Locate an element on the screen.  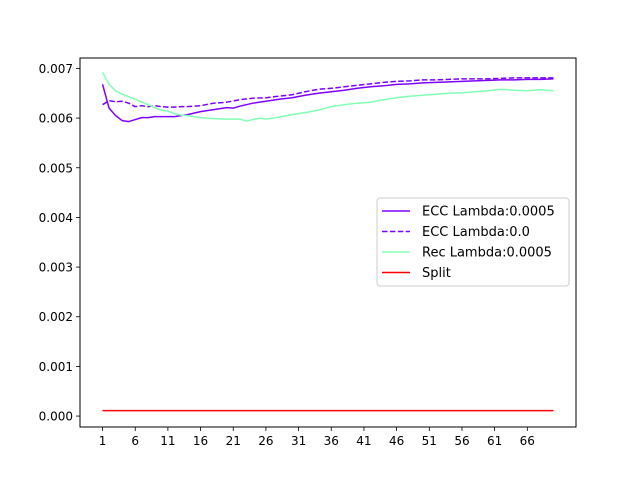
x-axis: 1 6 11 16 21 26 31 36 41 46 51 56 61 66 is located at coordinates (317, 437).